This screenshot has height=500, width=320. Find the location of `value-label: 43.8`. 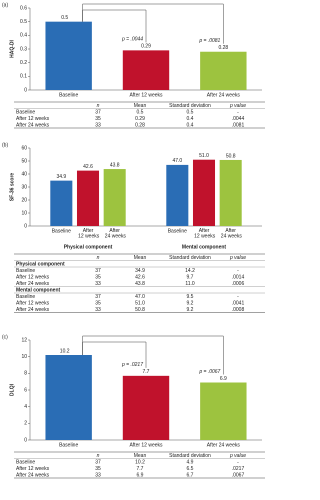

value-label: 43.8 is located at coordinates (115, 165).